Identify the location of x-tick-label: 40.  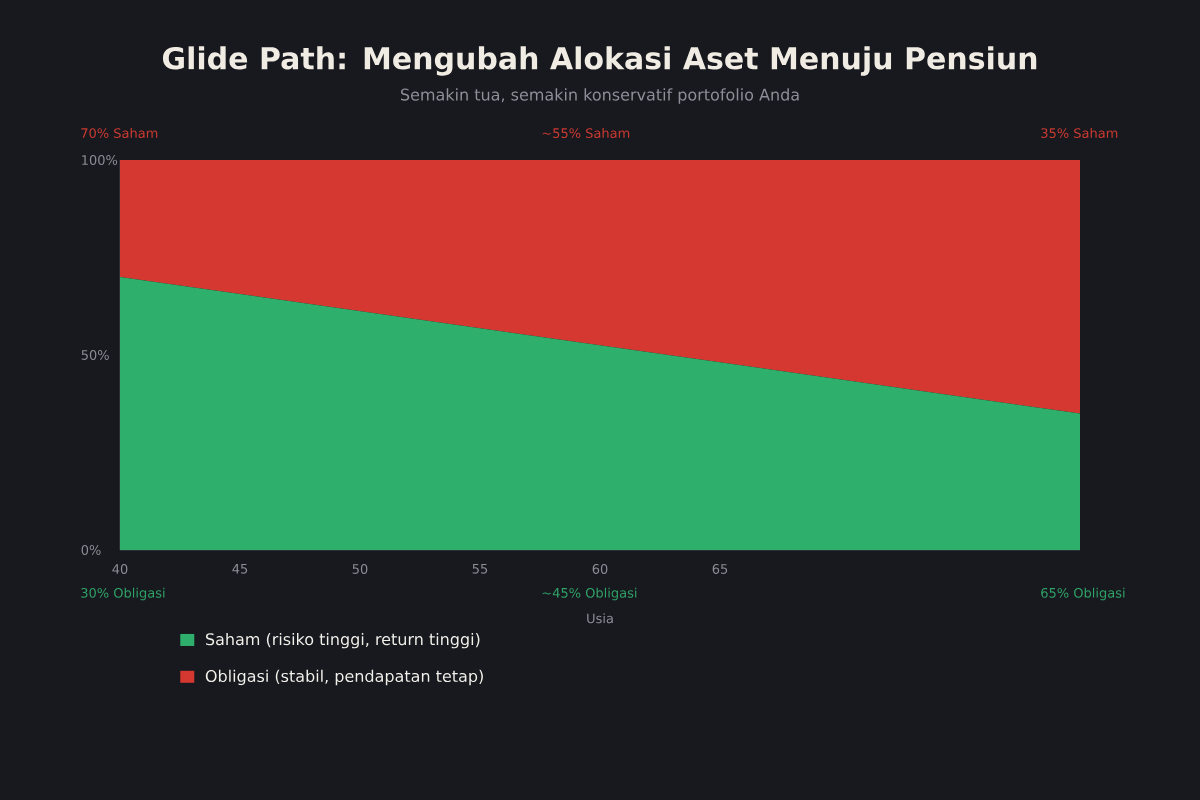
(120, 569).